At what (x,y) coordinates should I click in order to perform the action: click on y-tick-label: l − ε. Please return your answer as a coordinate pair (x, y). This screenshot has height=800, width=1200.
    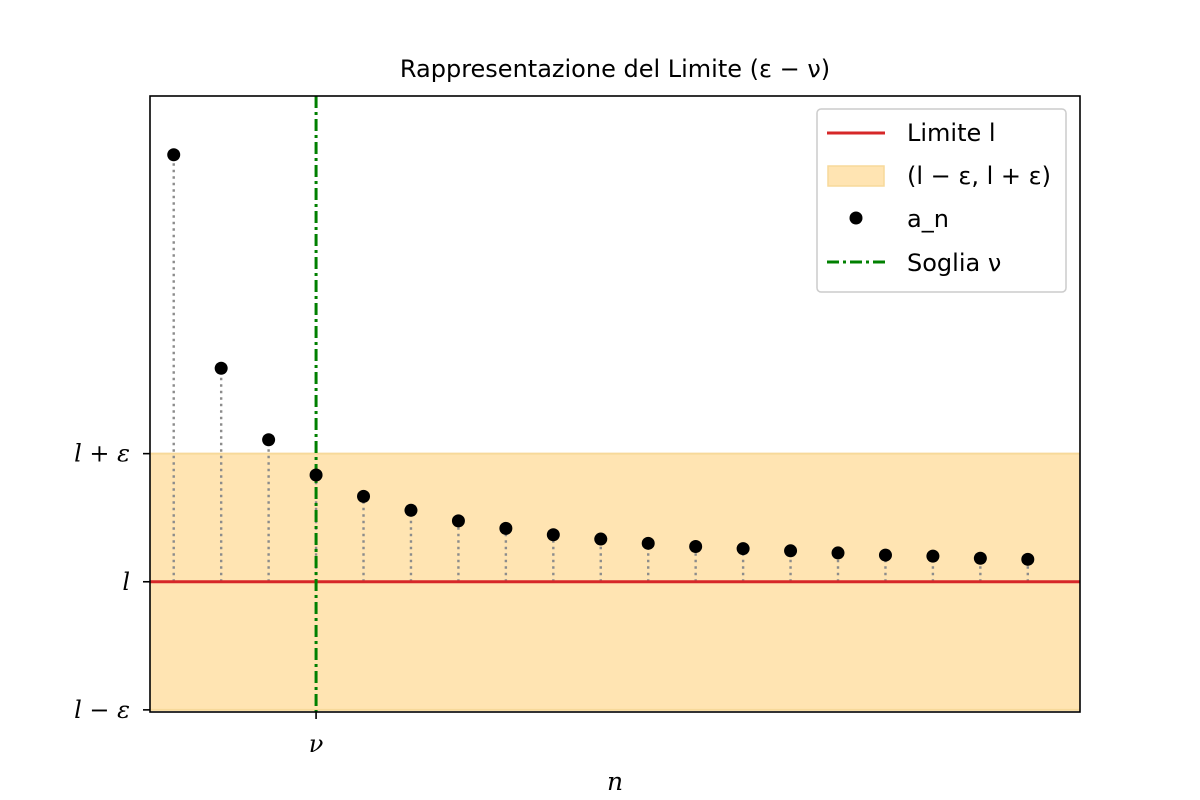
    Looking at the image, I should click on (102, 710).